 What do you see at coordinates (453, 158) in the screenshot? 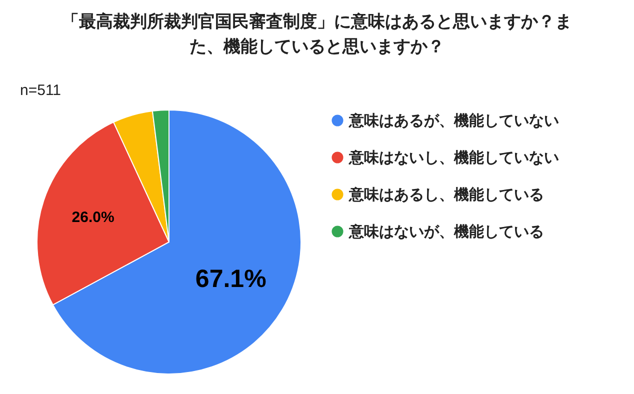
I see `legend-label: 意味はないし、機能していない` at bounding box center [453, 158].